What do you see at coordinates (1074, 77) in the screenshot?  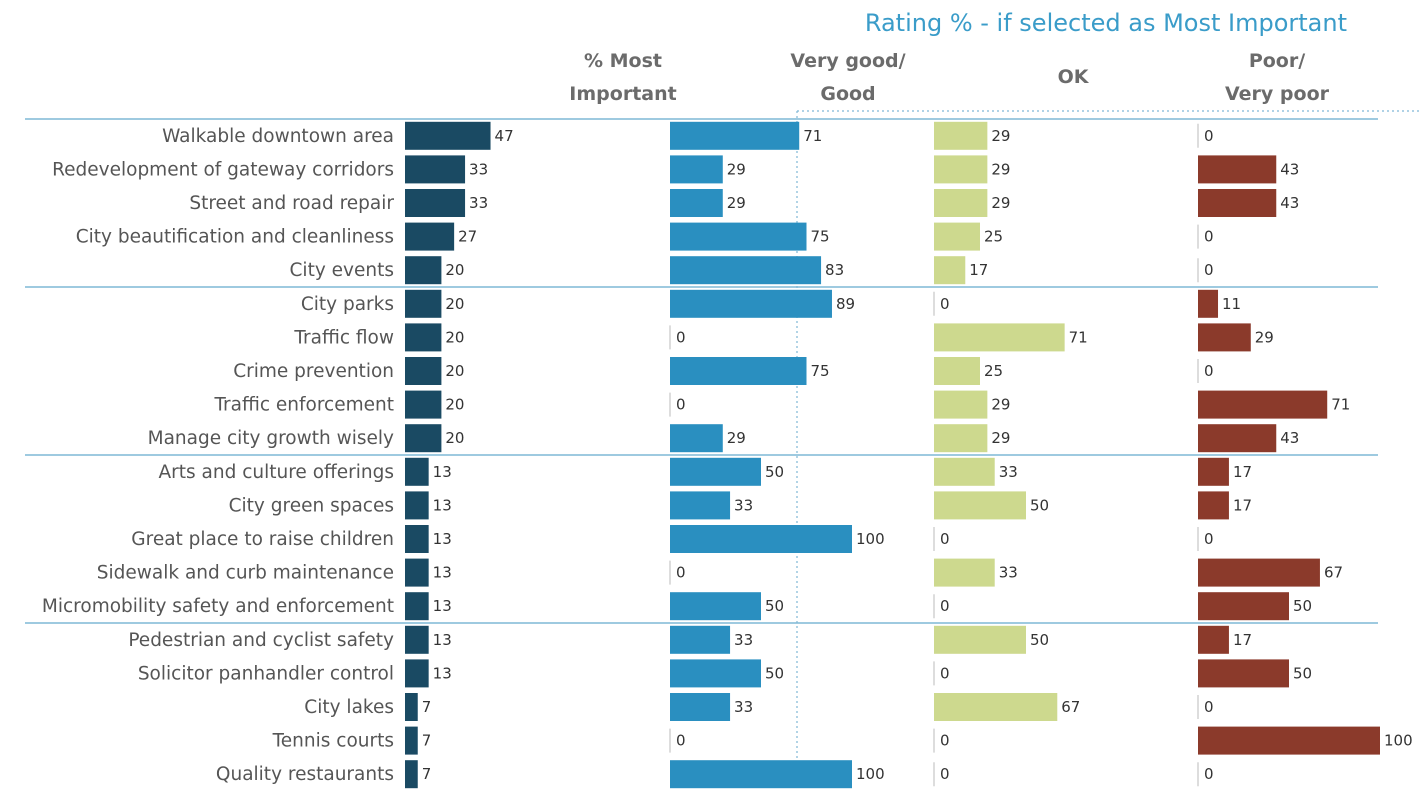 I see `column-header-ok-line-1: OK` at bounding box center [1074, 77].